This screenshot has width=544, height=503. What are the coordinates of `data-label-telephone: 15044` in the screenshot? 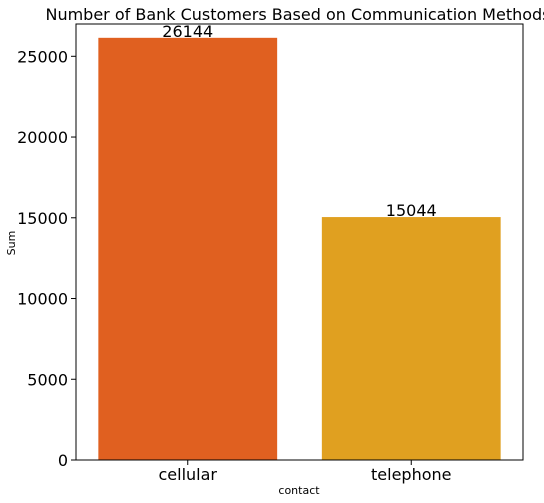 It's located at (411, 210).